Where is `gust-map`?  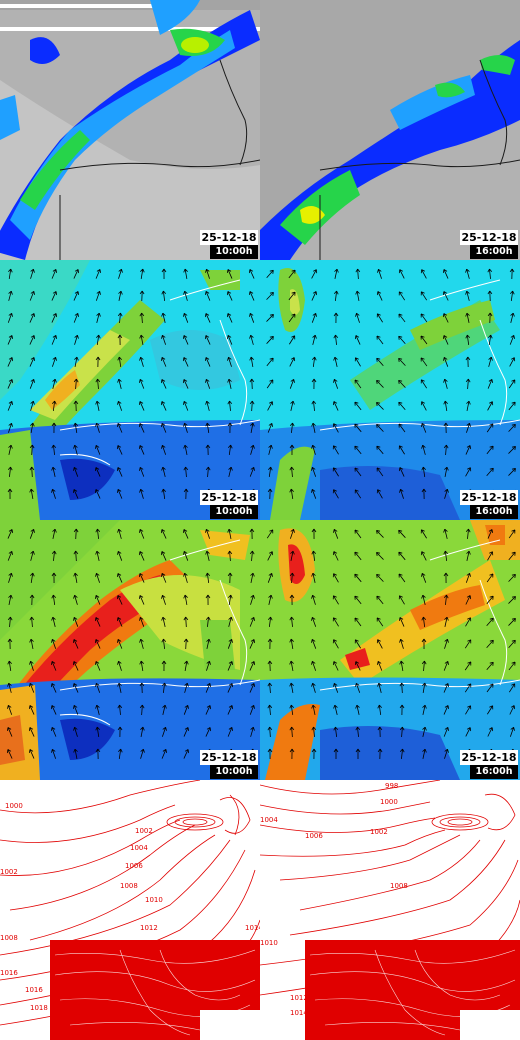
gust-map is located at coordinates (390, 650).